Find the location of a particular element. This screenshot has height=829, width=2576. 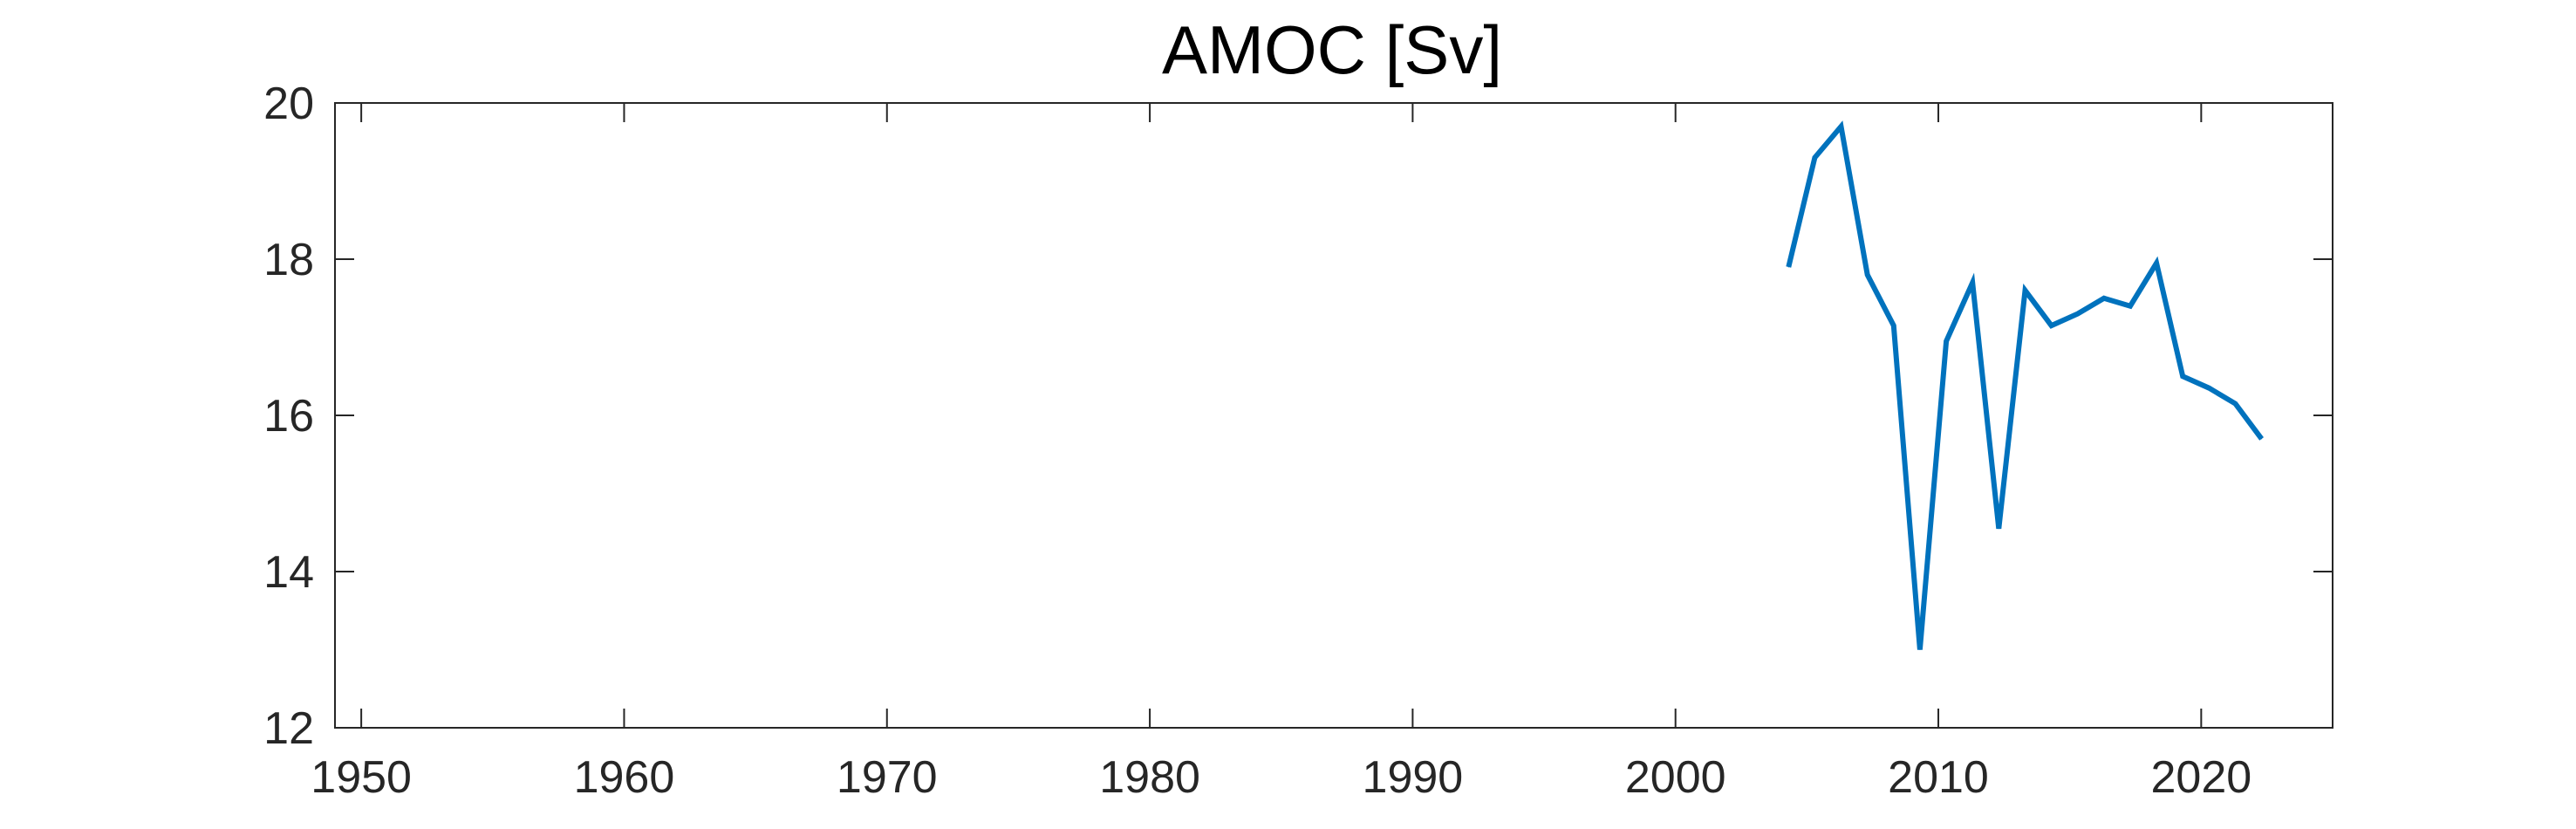

y-tick-label: 14 is located at coordinates (288, 572).